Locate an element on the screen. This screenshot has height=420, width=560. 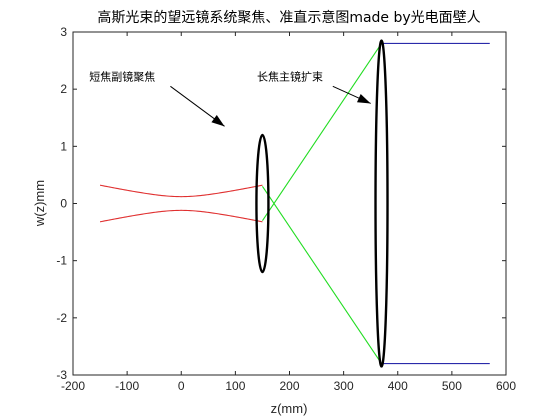
y-tick-label: -2 is located at coordinates (61, 318).